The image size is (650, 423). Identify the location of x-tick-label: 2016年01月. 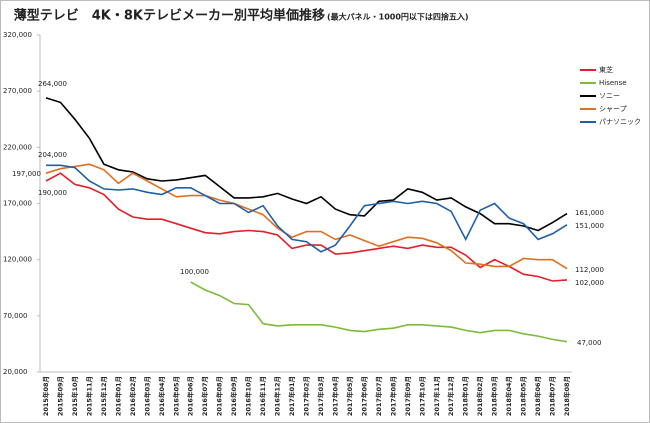
(117, 396).